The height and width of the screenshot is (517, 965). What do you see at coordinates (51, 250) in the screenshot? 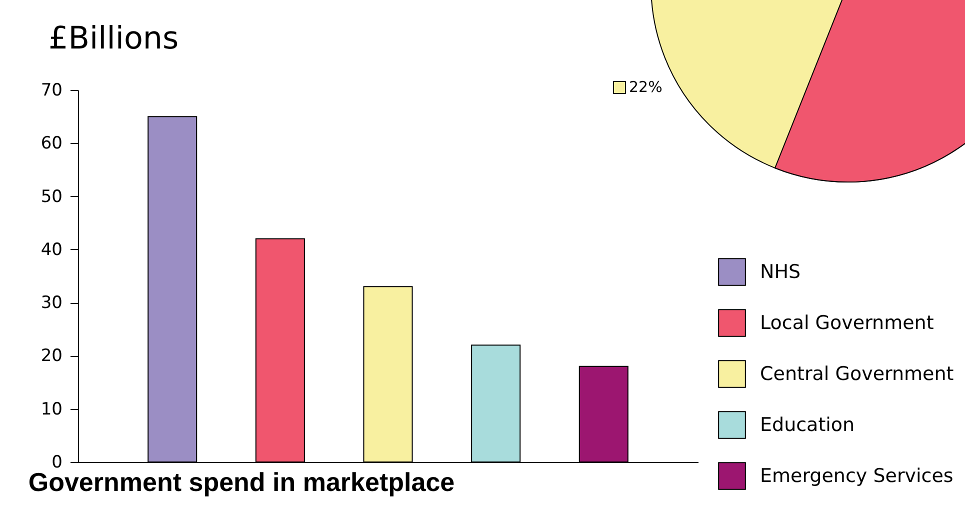
I see `y-tick-label: 40` at bounding box center [51, 250].